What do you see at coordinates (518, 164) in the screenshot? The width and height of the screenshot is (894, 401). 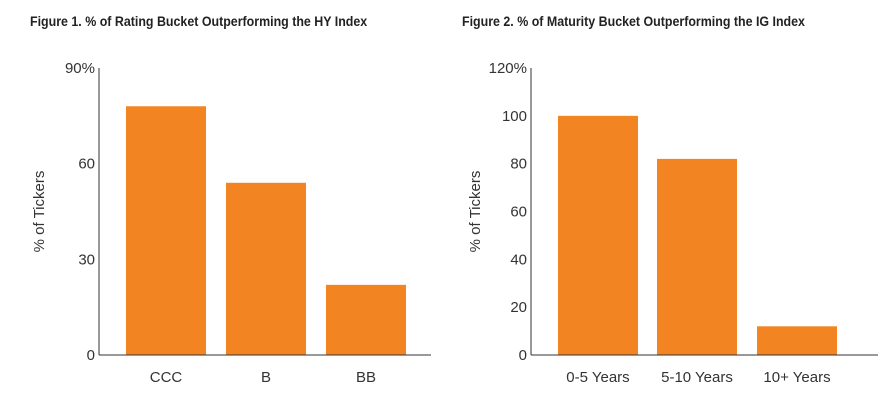 I see `y-tick-label: 80` at bounding box center [518, 164].